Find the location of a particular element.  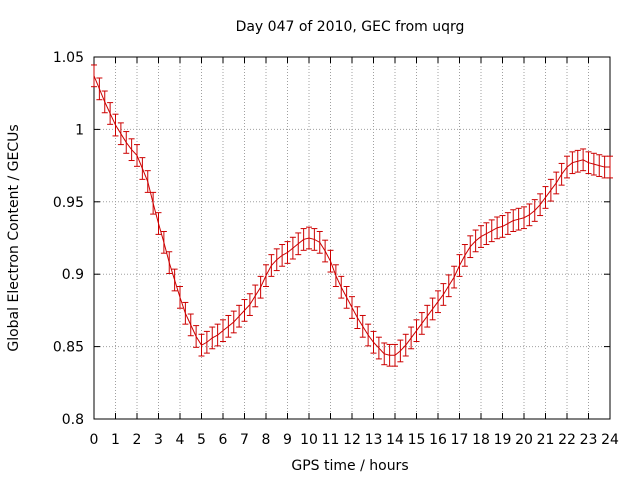

x-tick-label: 20 is located at coordinates (524, 440).